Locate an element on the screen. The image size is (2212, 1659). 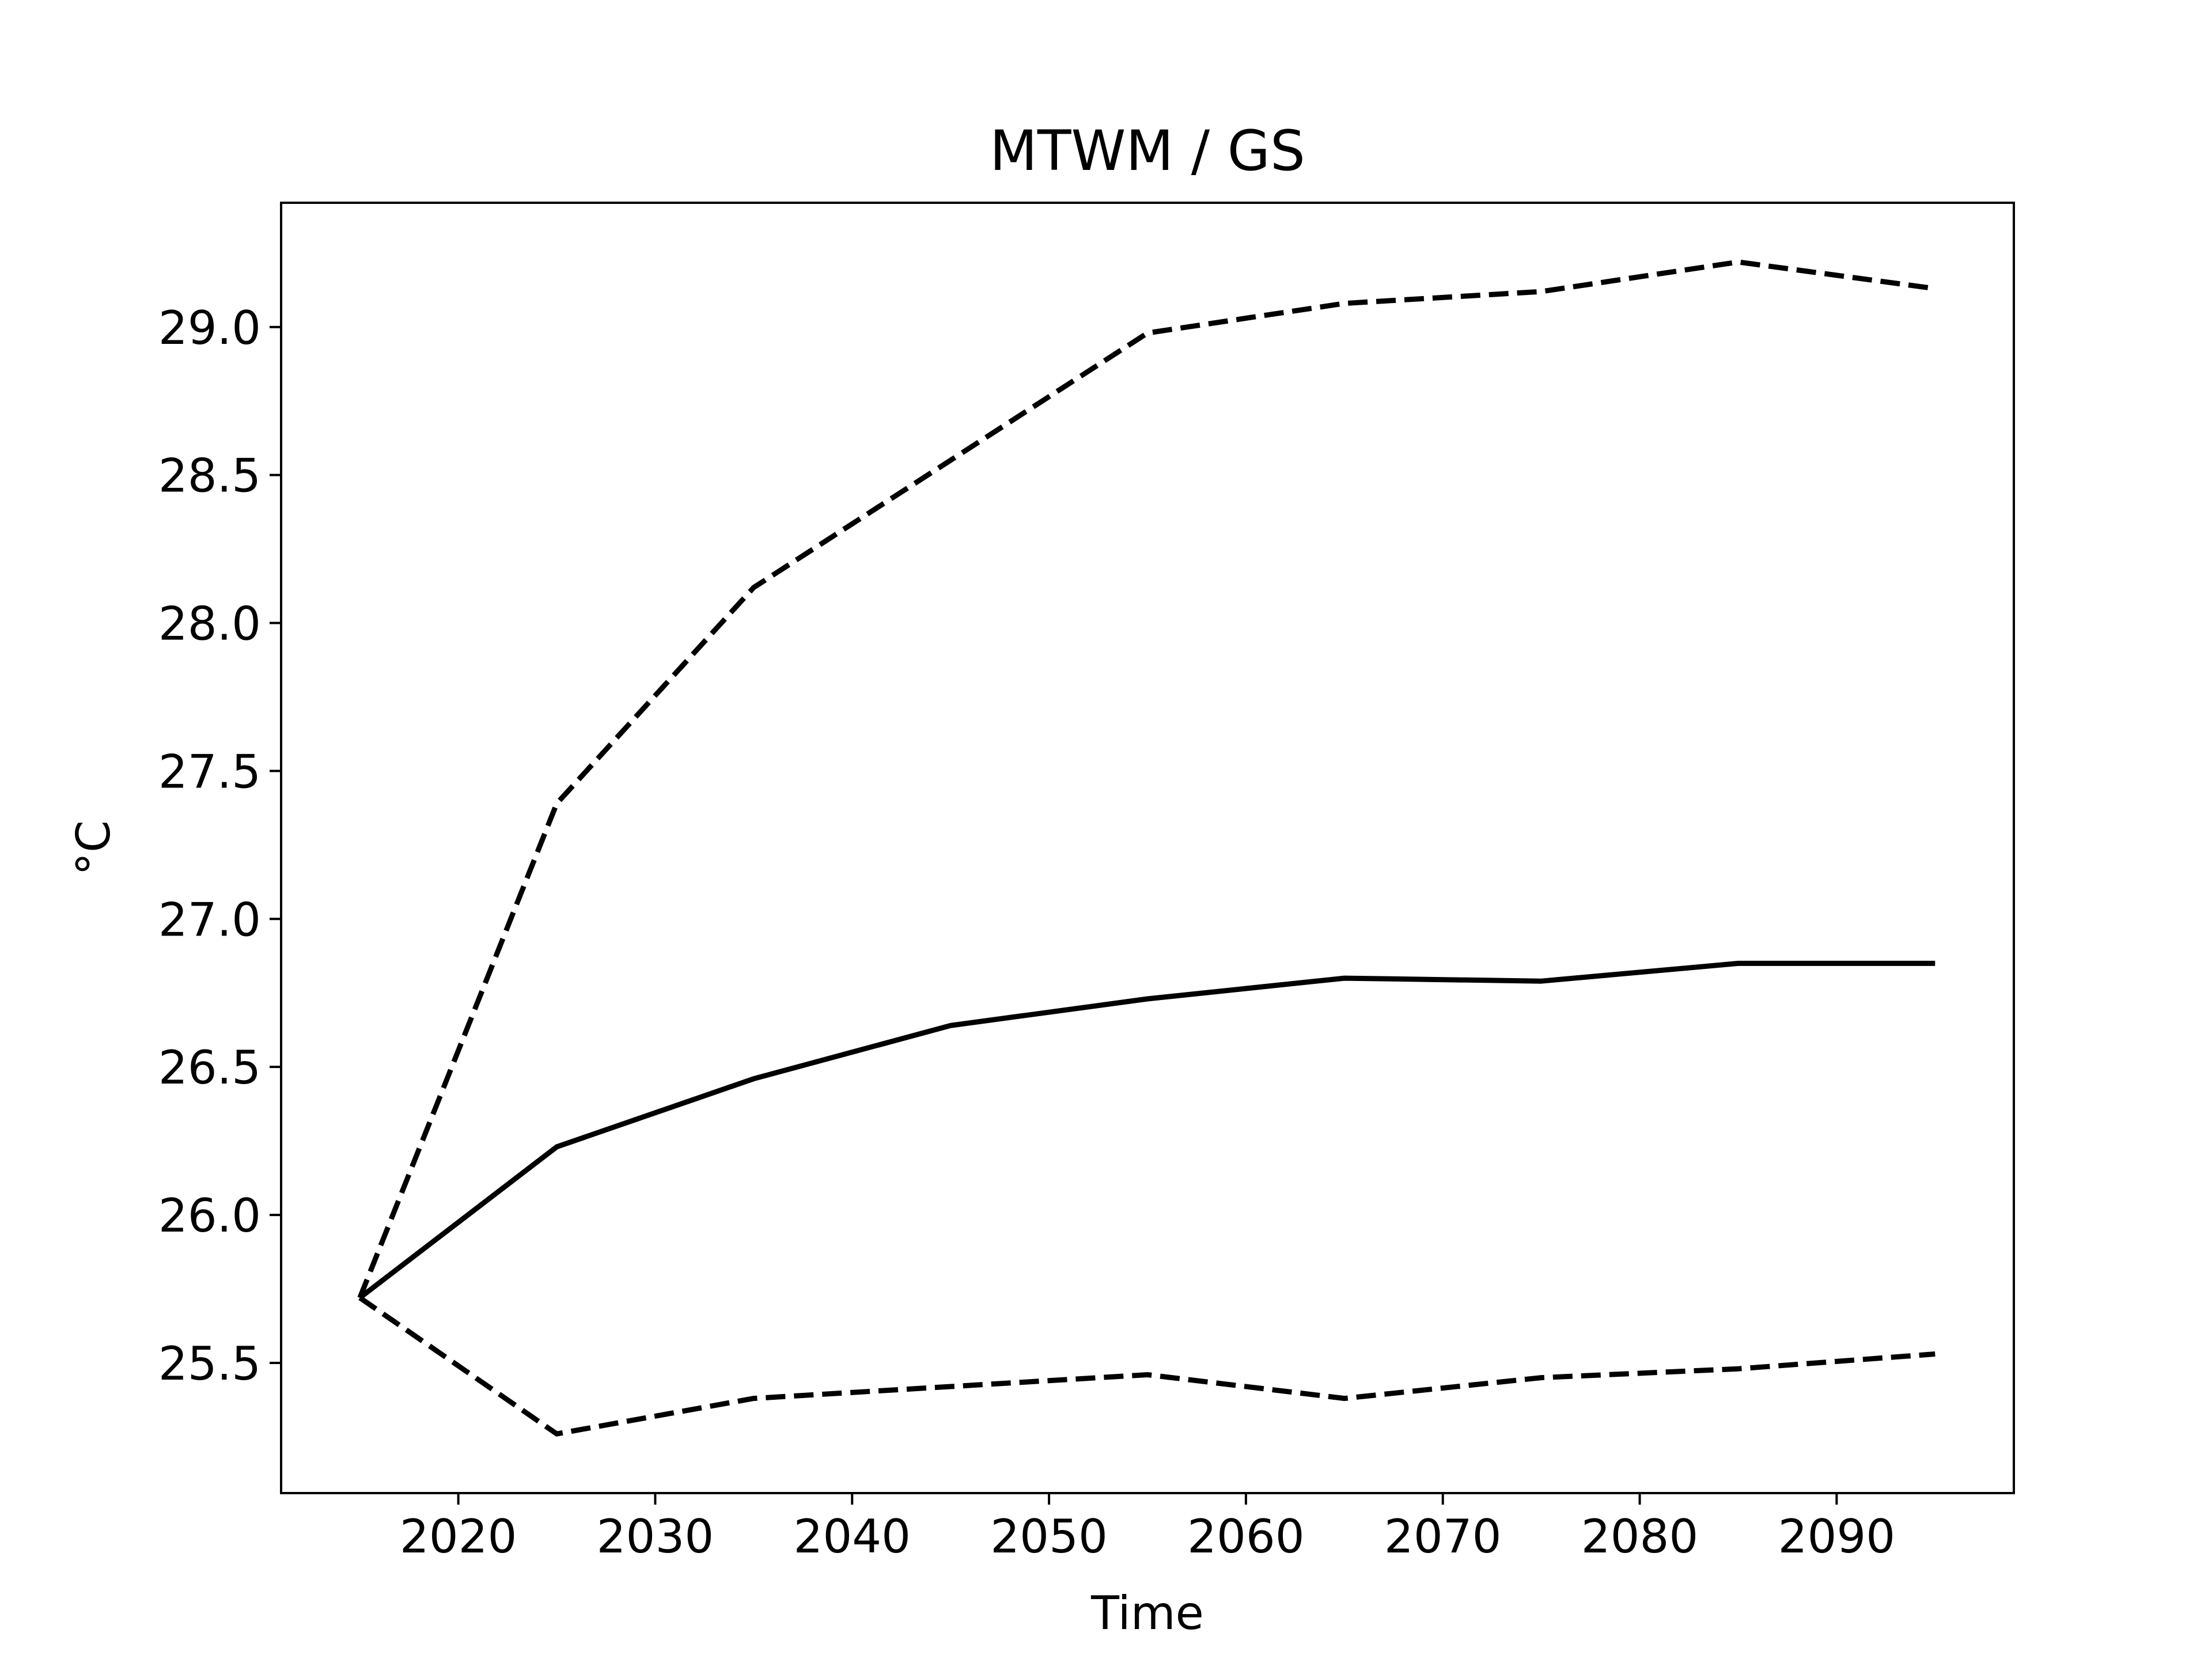
y-tick-label: 26.5 is located at coordinates (209, 1067).